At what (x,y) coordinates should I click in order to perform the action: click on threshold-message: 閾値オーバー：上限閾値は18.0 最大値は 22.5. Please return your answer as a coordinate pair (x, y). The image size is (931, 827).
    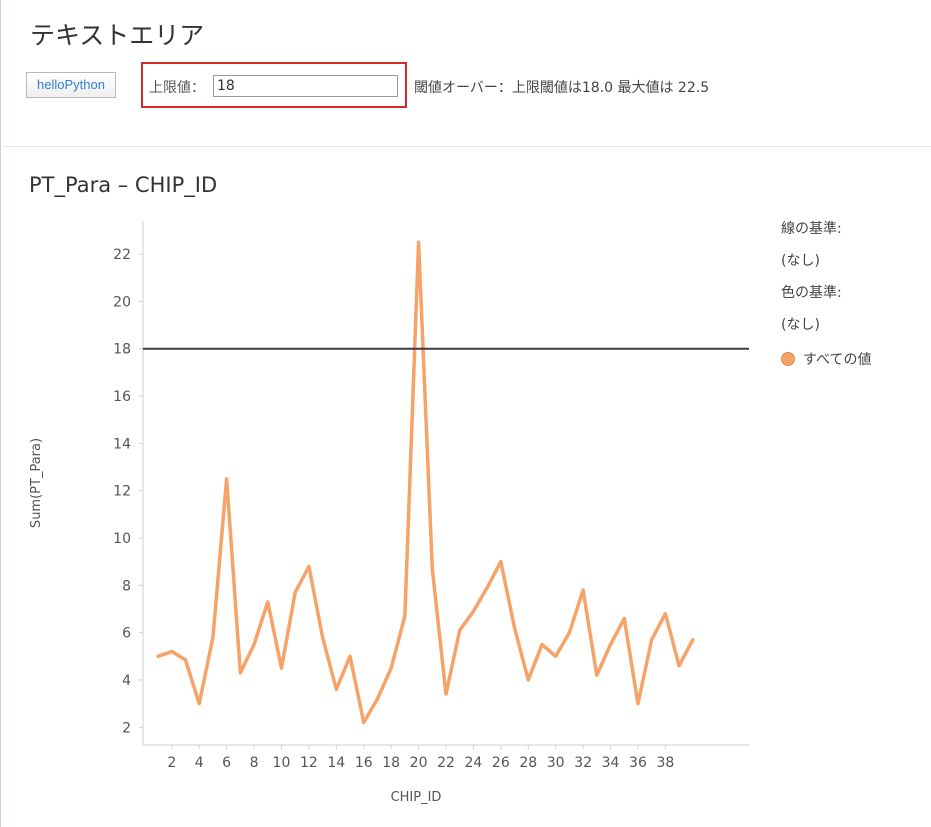
    Looking at the image, I should click on (562, 88).